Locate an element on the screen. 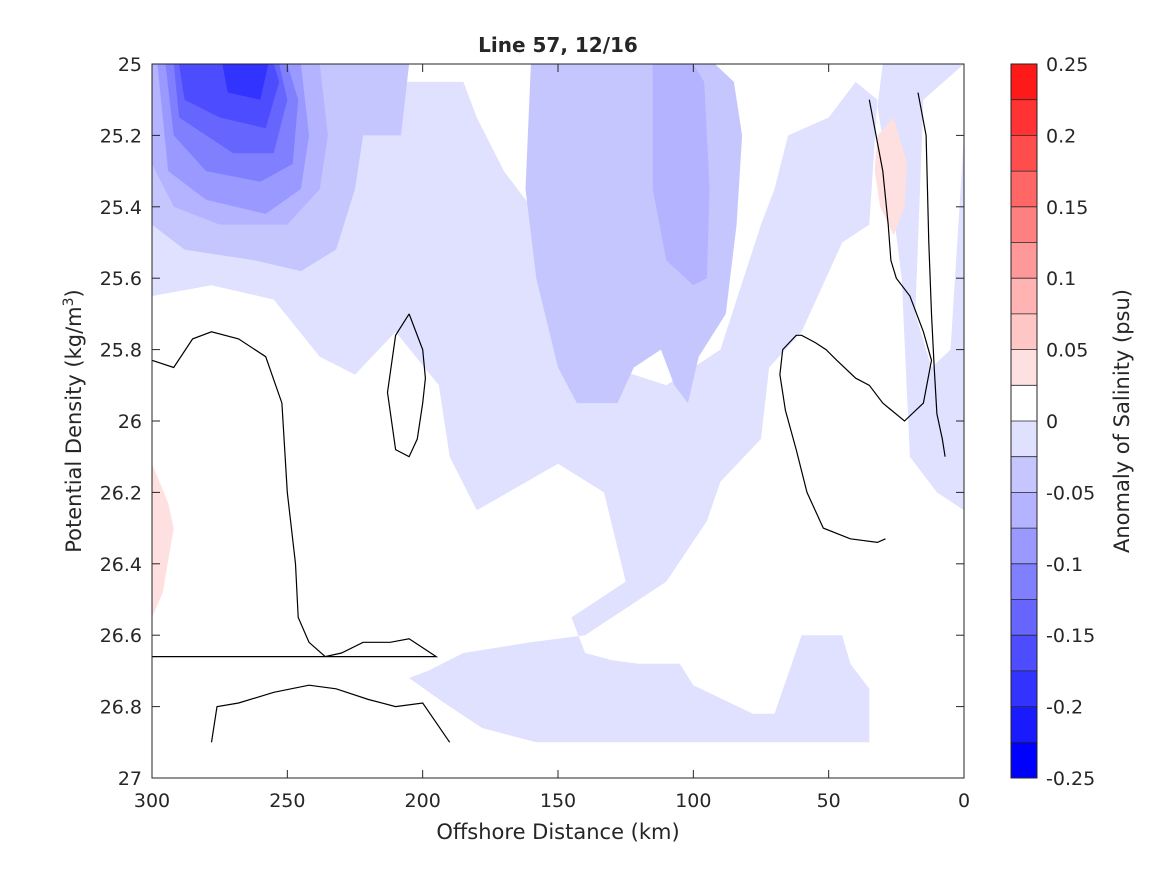 This screenshot has width=1167, height=875. x-tick-label: 100 is located at coordinates (693, 801).